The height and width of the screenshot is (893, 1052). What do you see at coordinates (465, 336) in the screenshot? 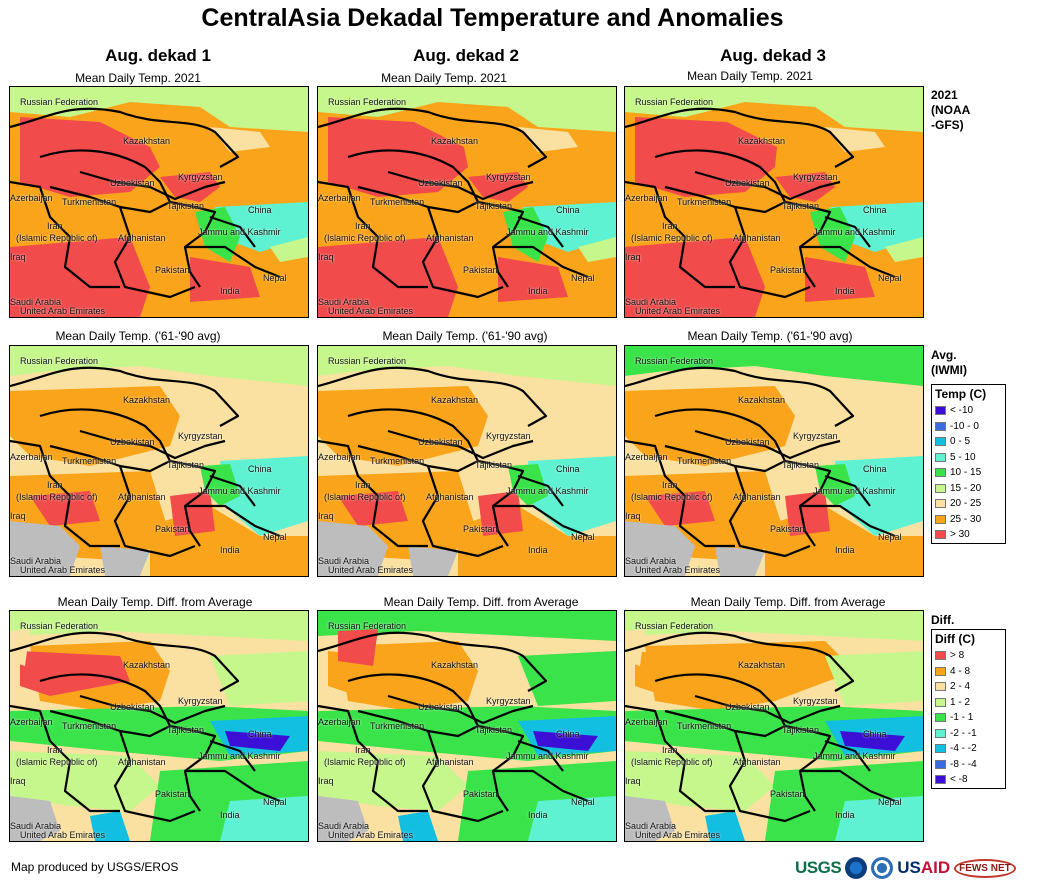
I see `panel-title: Mean Daily Temp. ('61-'90 avg)` at bounding box center [465, 336].